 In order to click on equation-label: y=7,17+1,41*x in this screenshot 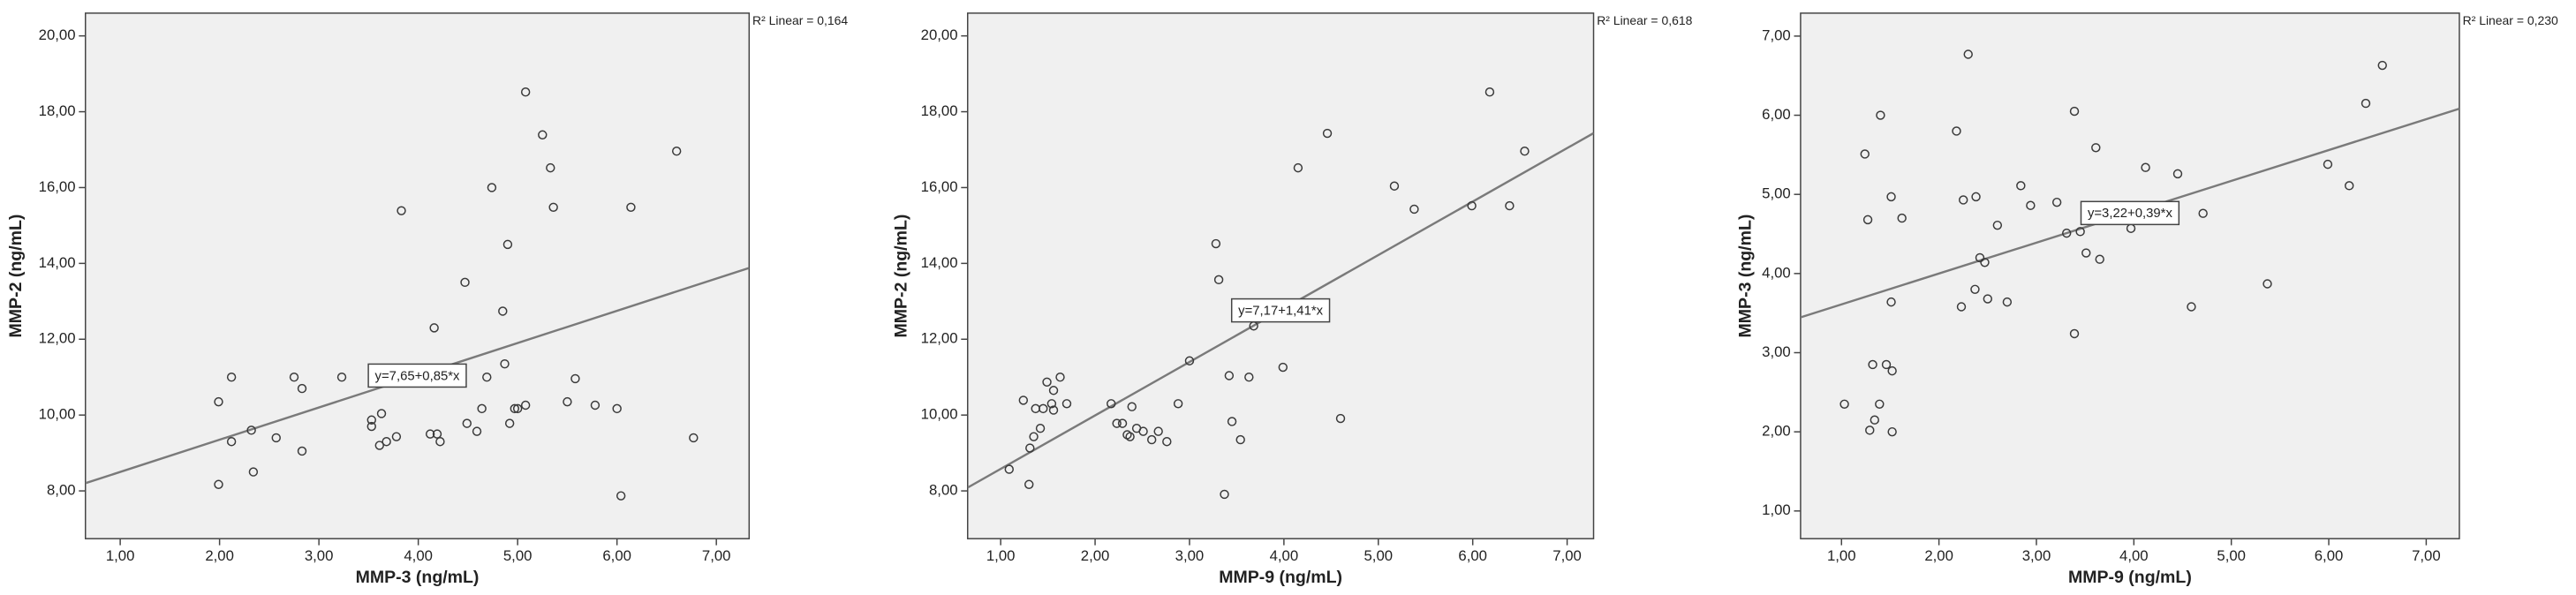, I will do `click(1281, 311)`.